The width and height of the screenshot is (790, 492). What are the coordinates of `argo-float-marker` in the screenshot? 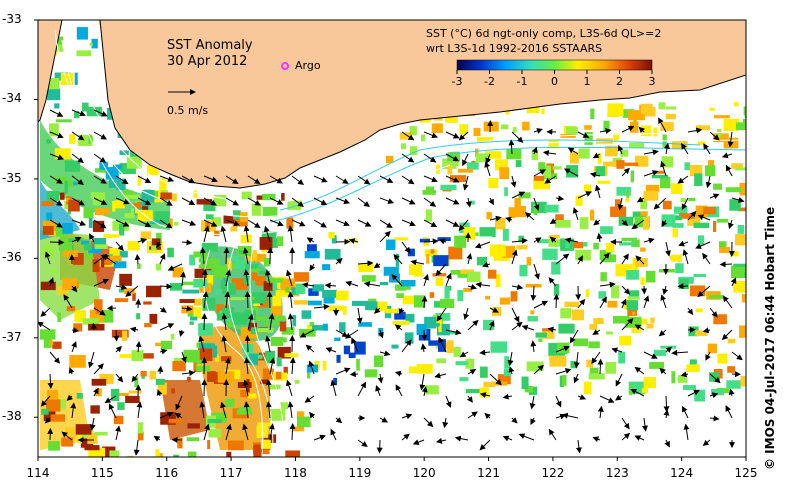 It's located at (285, 66).